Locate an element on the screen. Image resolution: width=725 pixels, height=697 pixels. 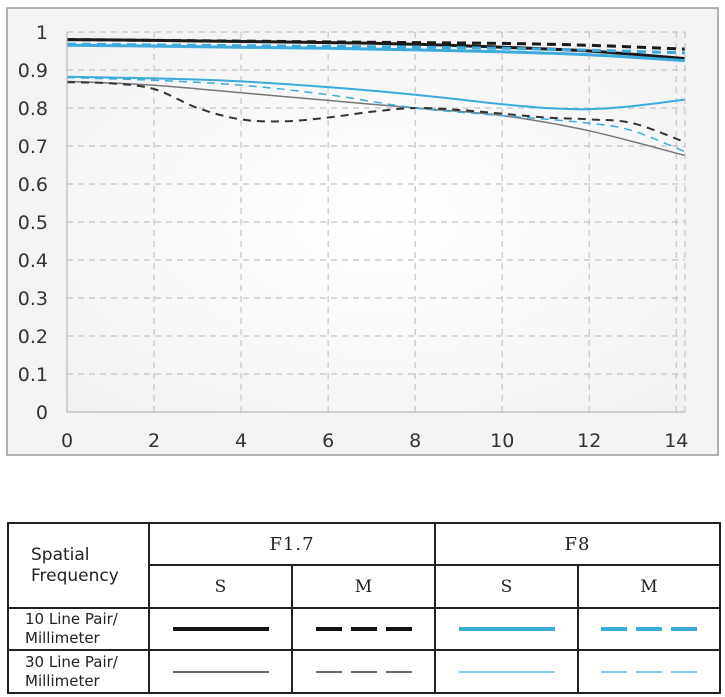
series-layer is located at coordinates (376, 97).